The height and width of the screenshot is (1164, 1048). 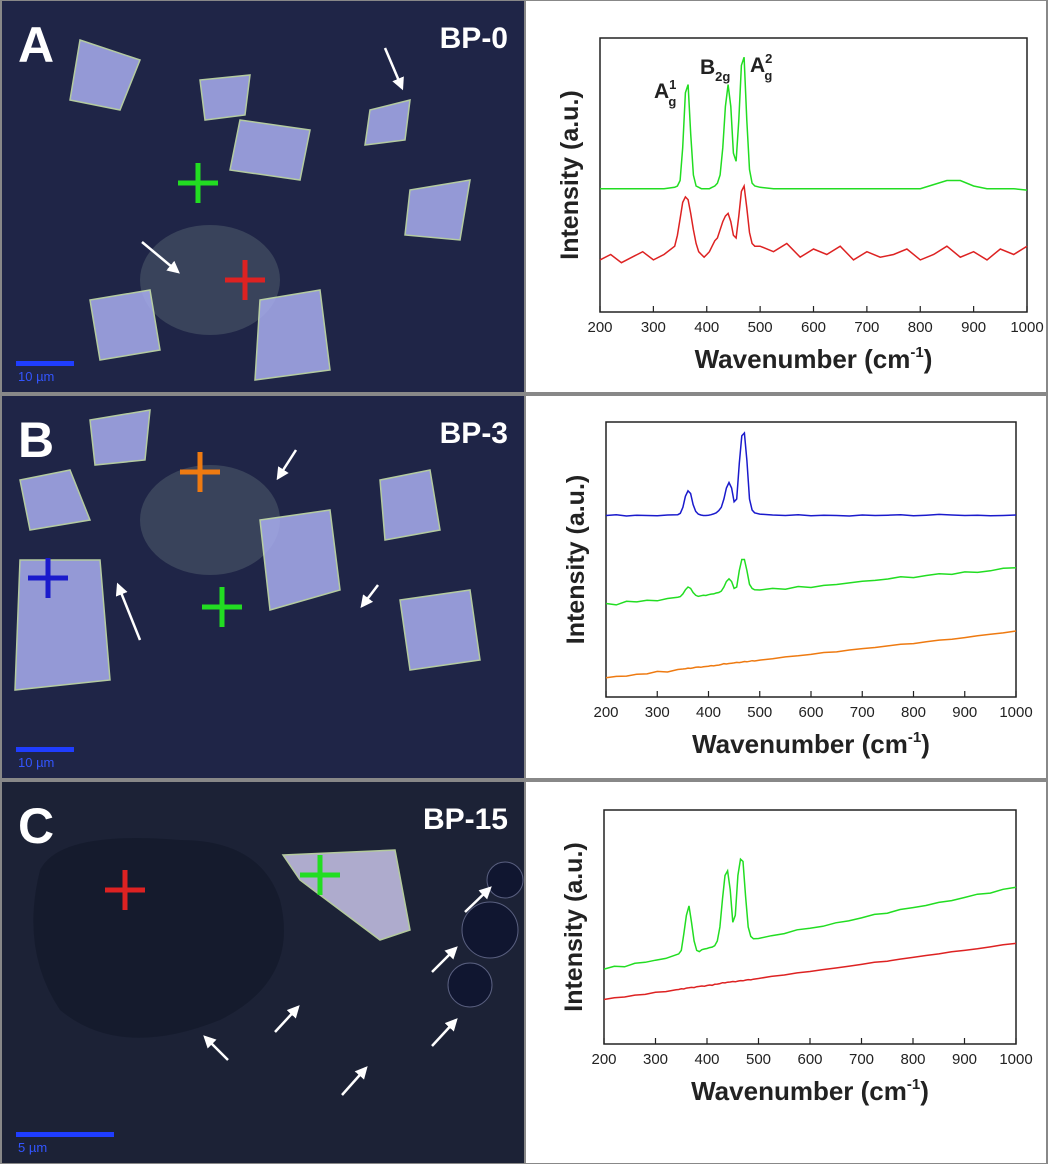 What do you see at coordinates (672, 84) in the screenshot?
I see `peak-label-sup: 1` at bounding box center [672, 84].